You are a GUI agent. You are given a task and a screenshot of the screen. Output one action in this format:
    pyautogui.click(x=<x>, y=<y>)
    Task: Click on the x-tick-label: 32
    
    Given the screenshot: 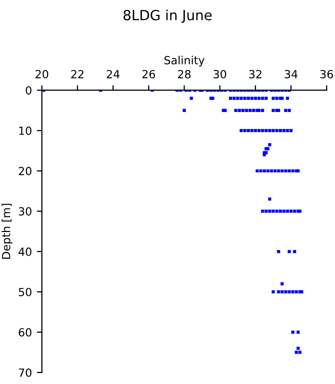 What is the action you would take?
    pyautogui.click(x=255, y=74)
    